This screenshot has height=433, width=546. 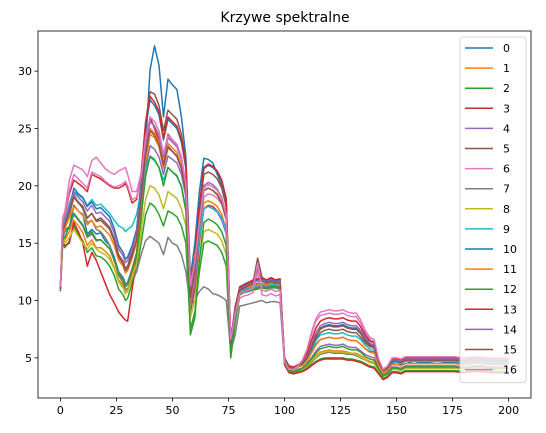 I want to click on y-tick-label: 10, so click(x=25, y=301).